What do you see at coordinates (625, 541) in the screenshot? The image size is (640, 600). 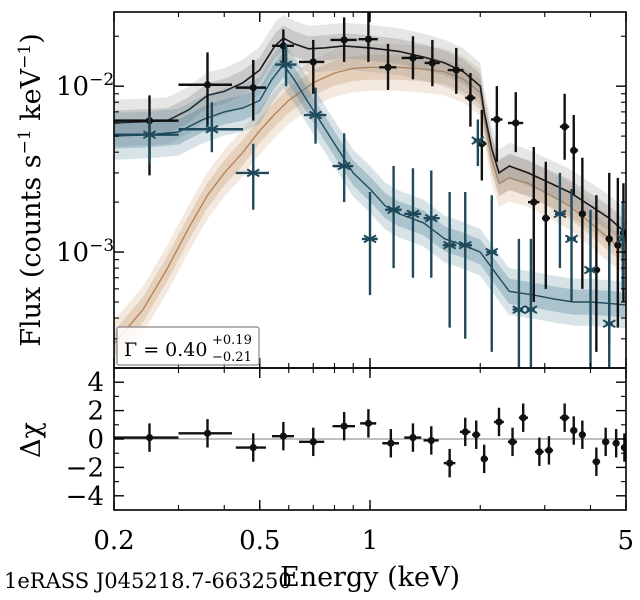 I see `x-tick-label-5: 5` at bounding box center [625, 541].